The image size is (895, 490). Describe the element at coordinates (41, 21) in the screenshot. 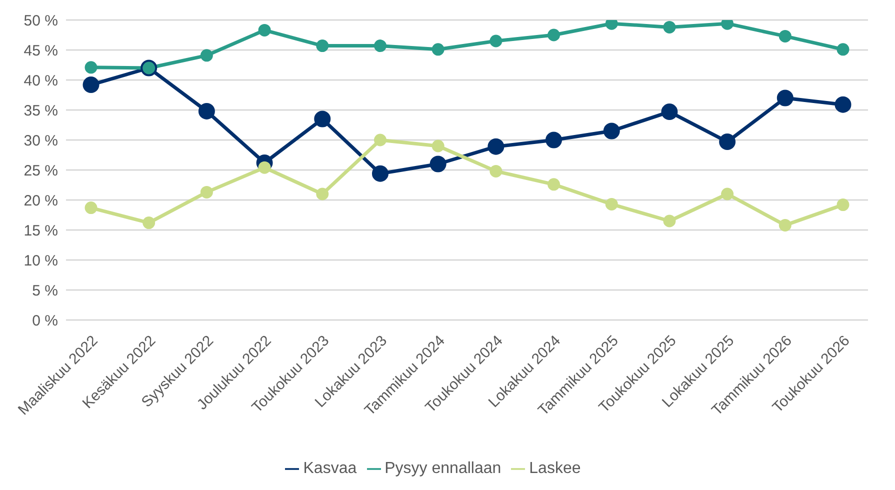

I see `y-tick-label: 50 %` at that location.